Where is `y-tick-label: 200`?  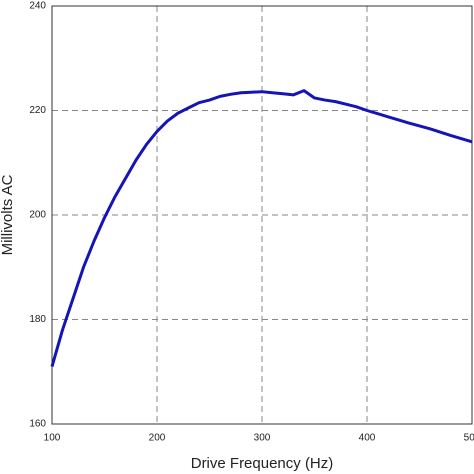 y-tick-label: 200 is located at coordinates (37, 215).